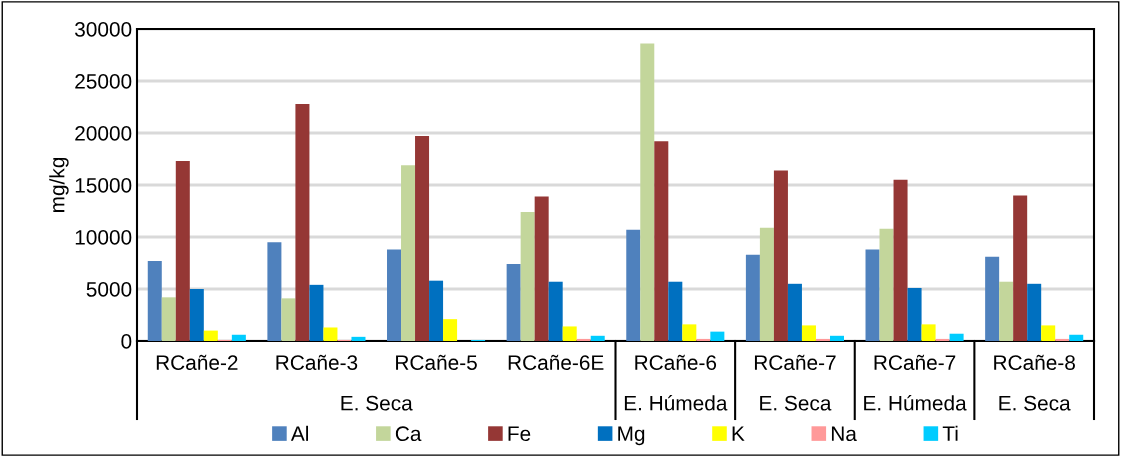  What do you see at coordinates (59, 184) in the screenshot?
I see `y-axis-title: mg/kg` at bounding box center [59, 184].